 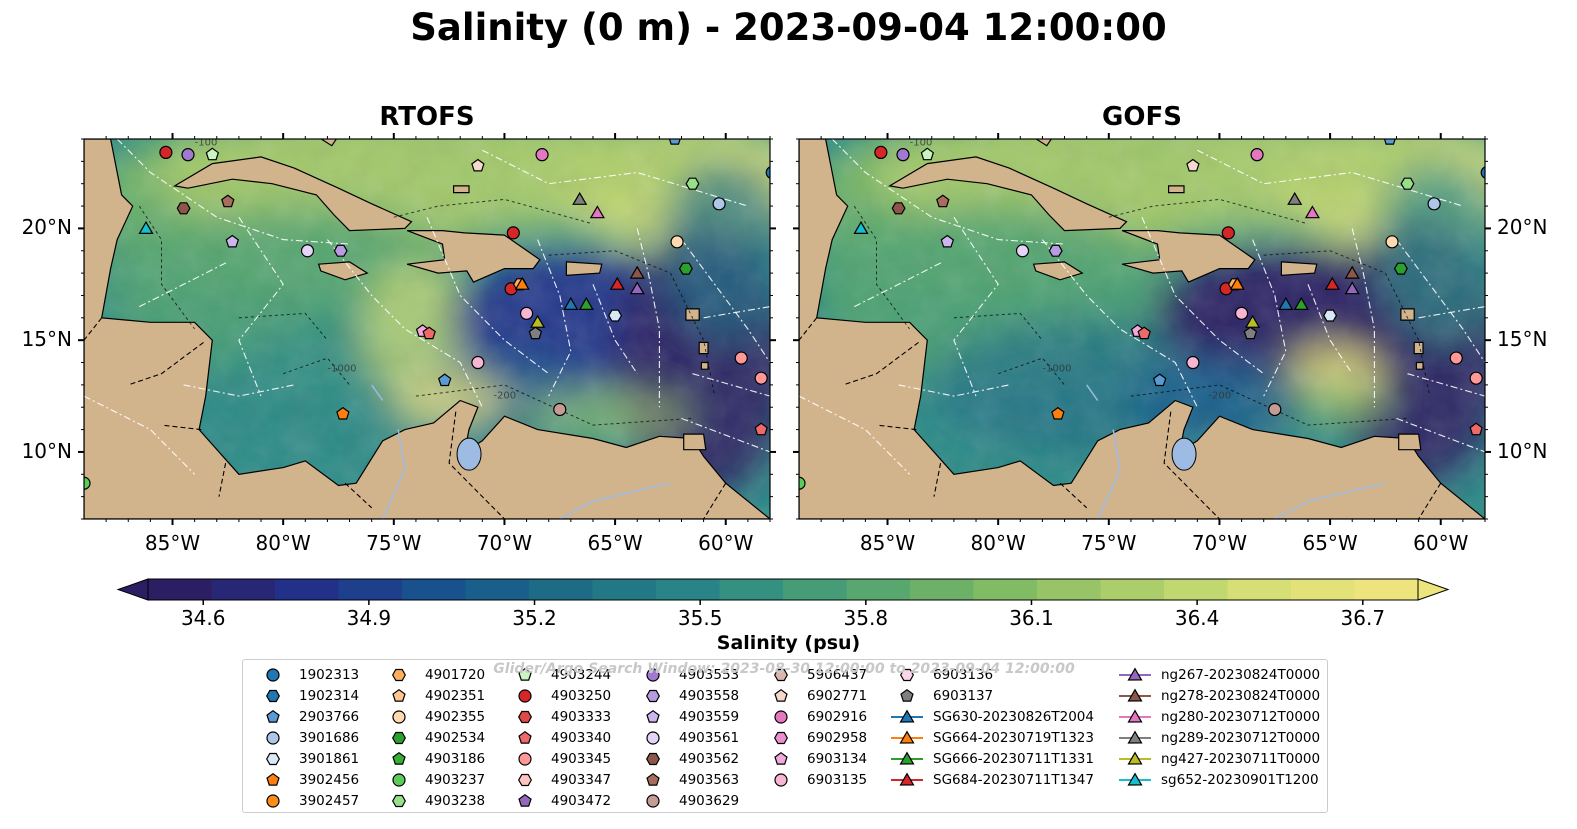 I want to click on colorbar-extend-max, so click(x=1433, y=589).